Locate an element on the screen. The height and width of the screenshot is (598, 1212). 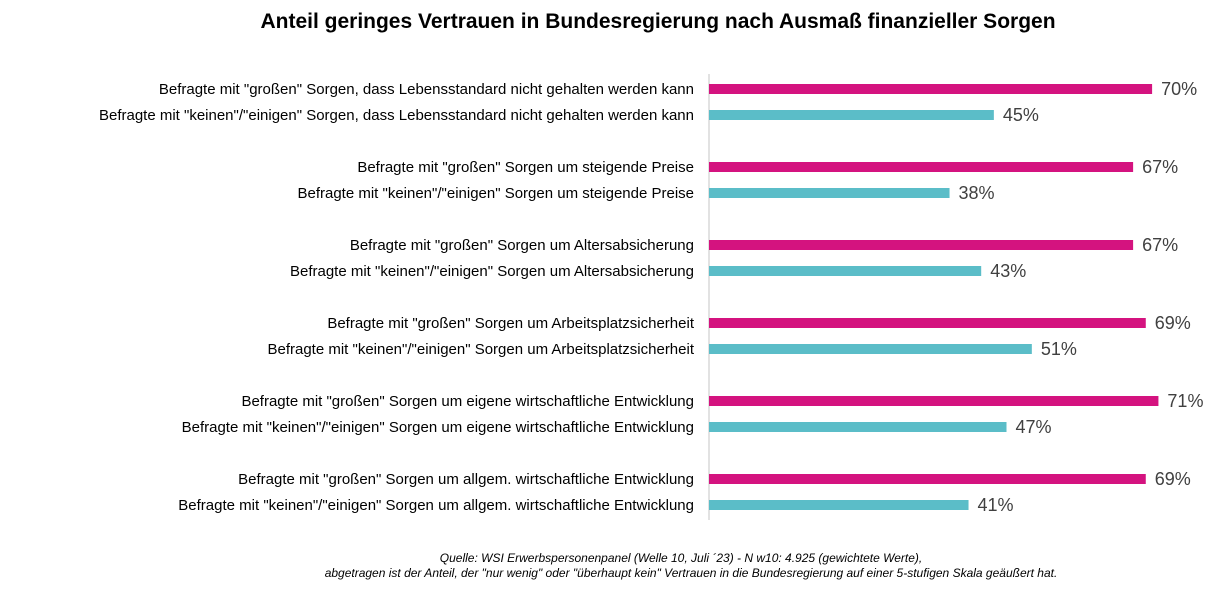
value-labels-group: 70% 45% 67% 38% 67% 43% 69% 51% 71% 47% 69% 41% is located at coordinates (1081, 297).